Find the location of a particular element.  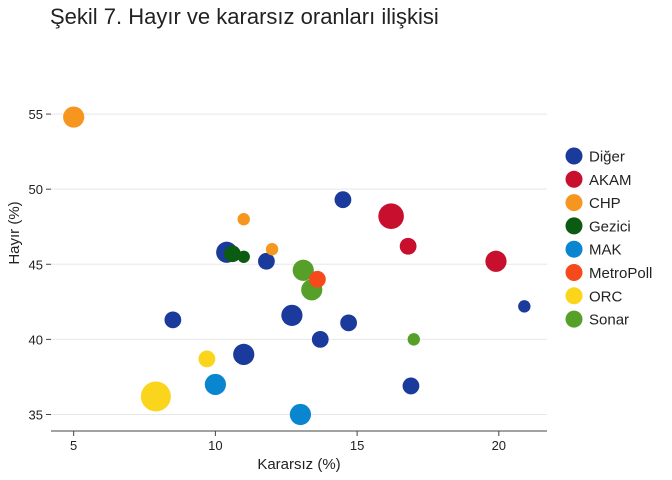

legend-label: Gezici is located at coordinates (610, 226).